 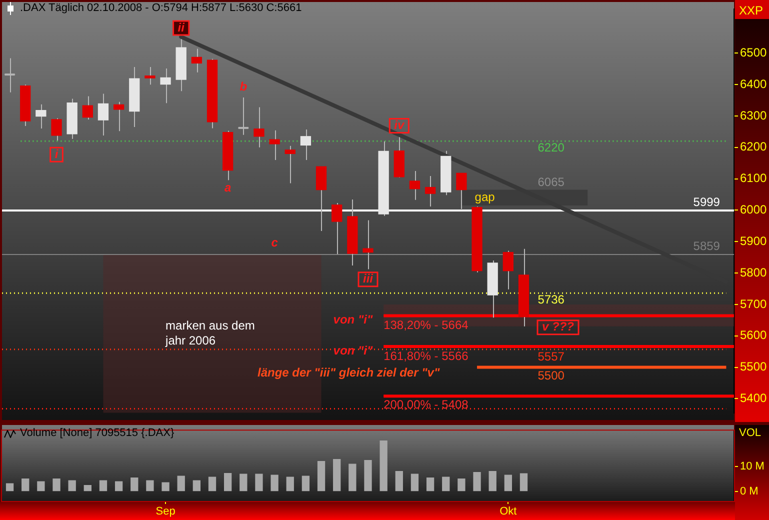 I want to click on annotation: 161,80% - 5566, so click(x=426, y=355).